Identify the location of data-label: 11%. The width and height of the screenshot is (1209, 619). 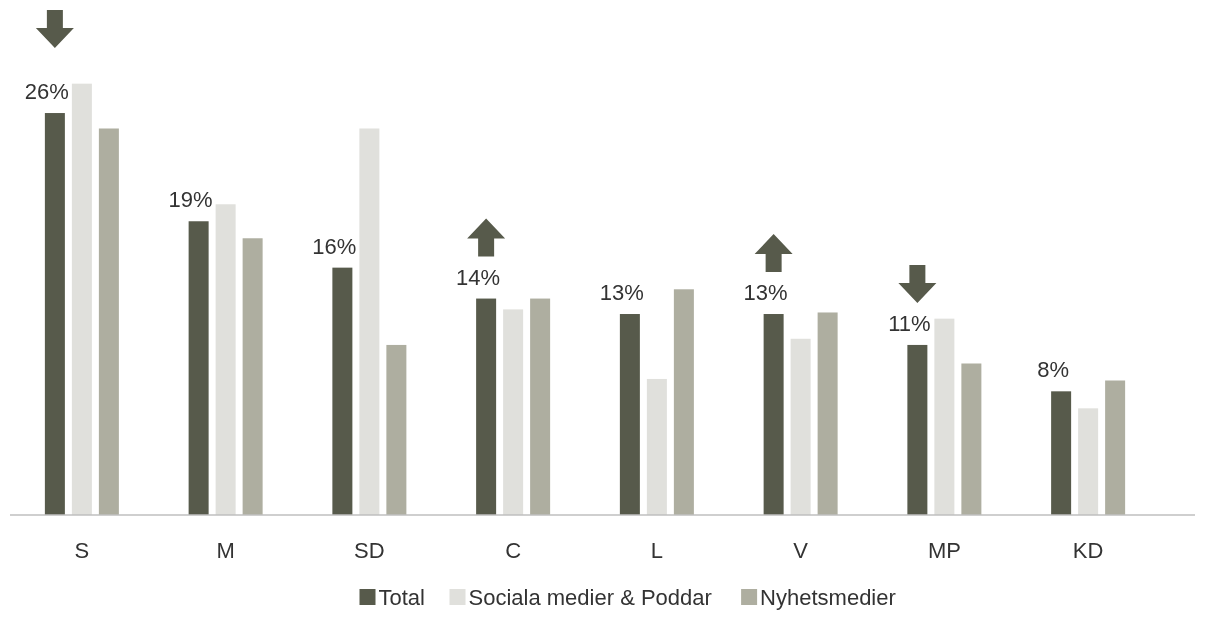
(909, 323).